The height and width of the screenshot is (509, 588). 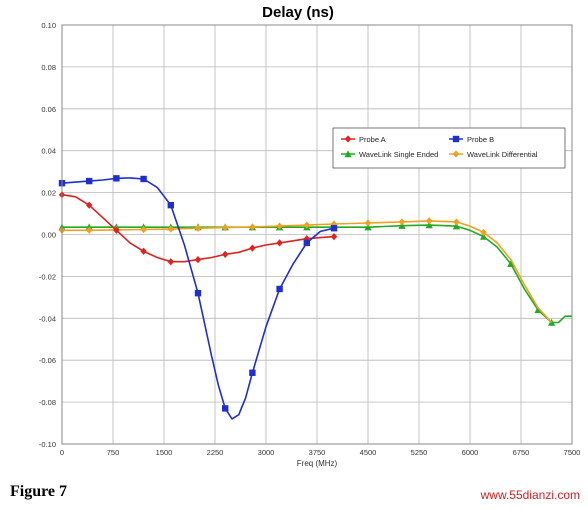 What do you see at coordinates (48, 67) in the screenshot?
I see `y-tick-label: 0.08` at bounding box center [48, 67].